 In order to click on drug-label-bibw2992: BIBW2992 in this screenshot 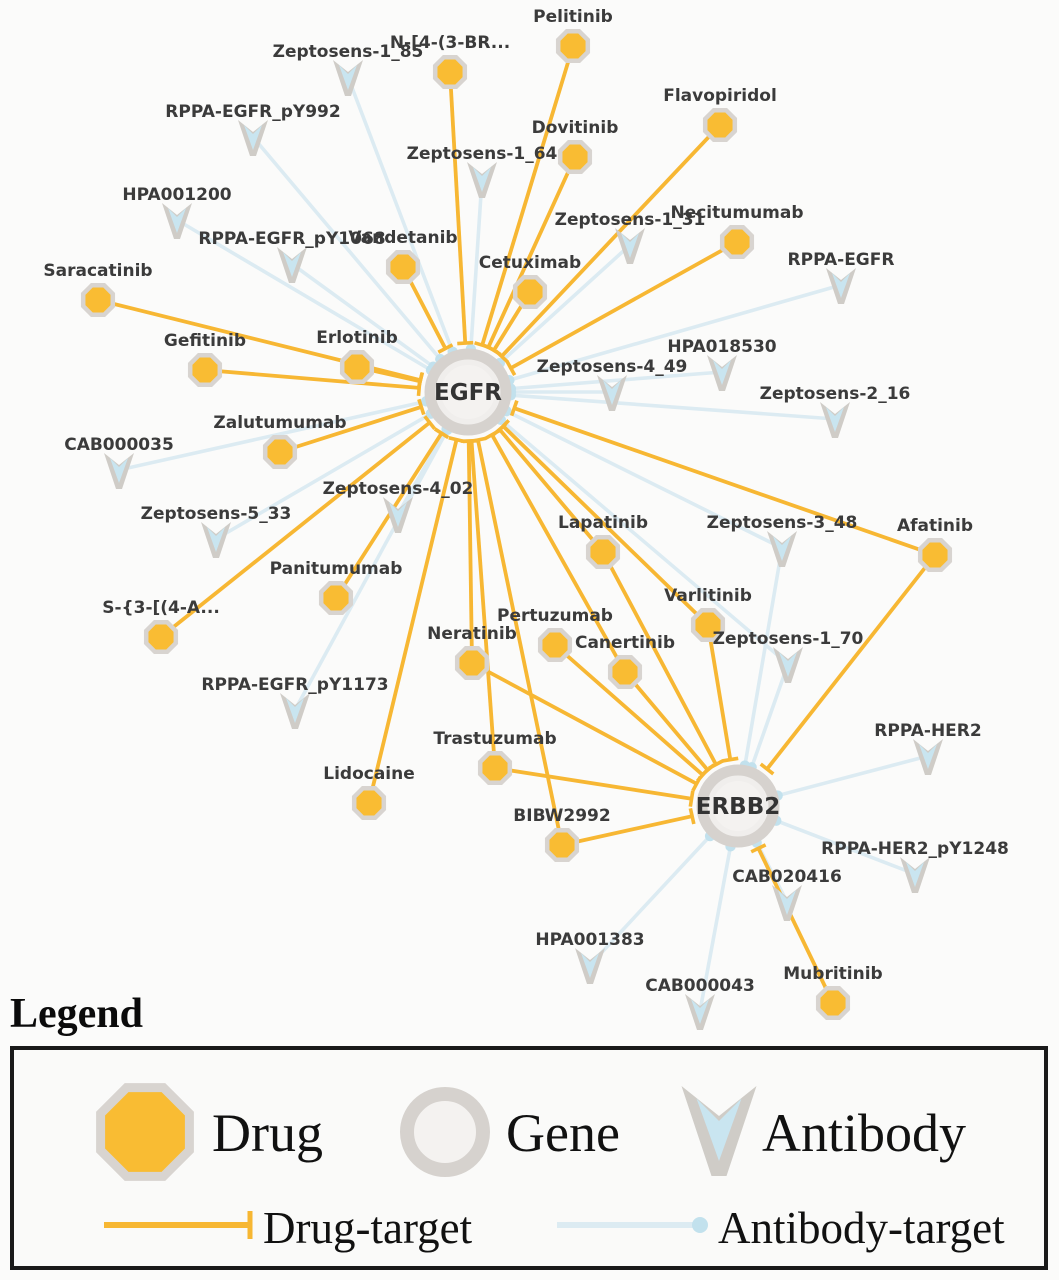, I will do `click(561, 816)`.